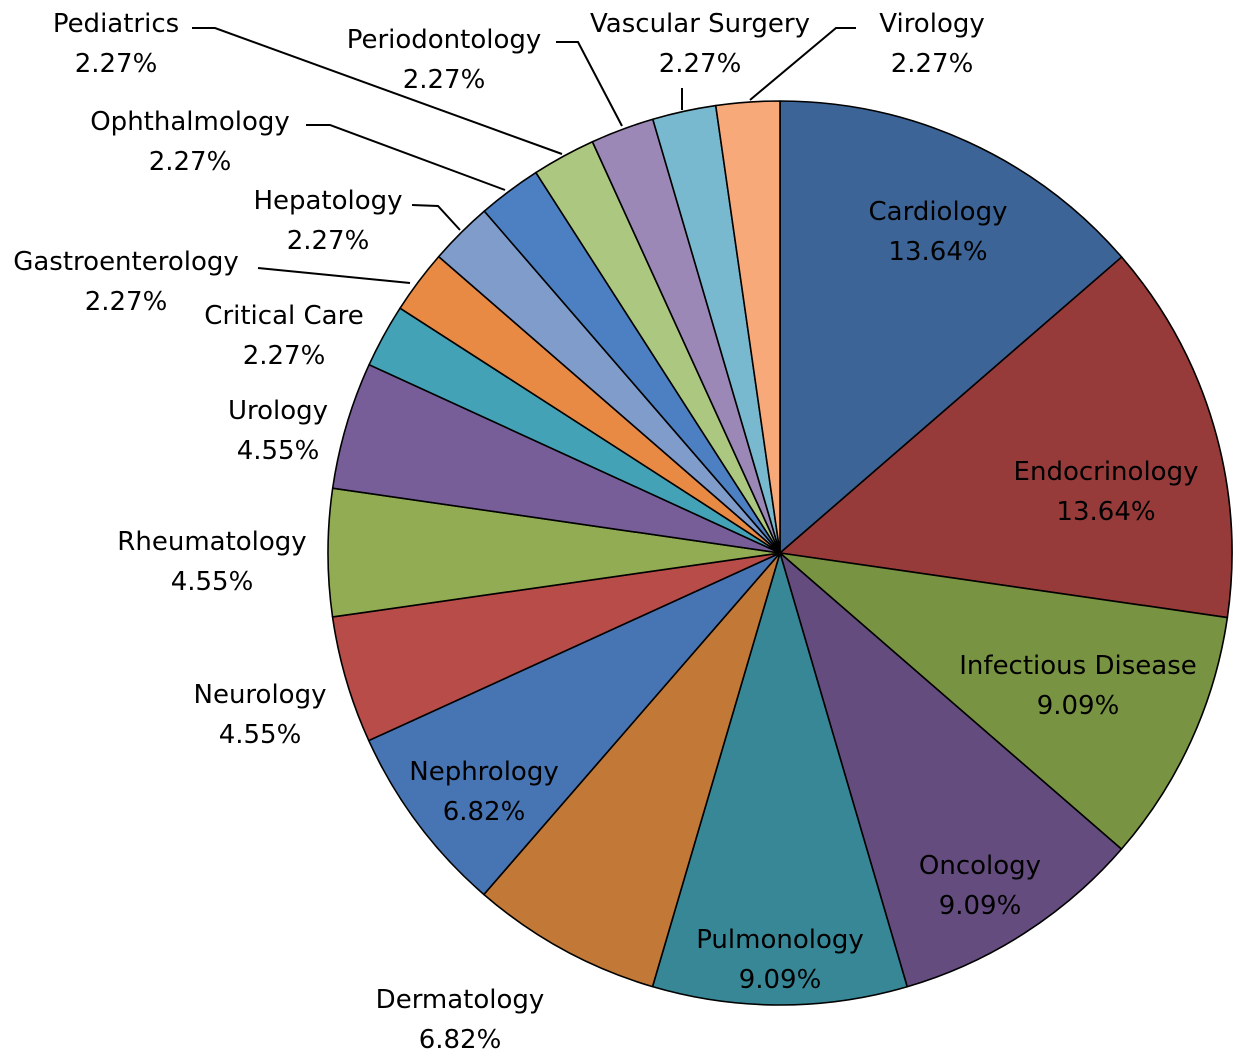 The height and width of the screenshot is (1055, 1245). I want to click on leader-line-periodontology, so click(589, 84).